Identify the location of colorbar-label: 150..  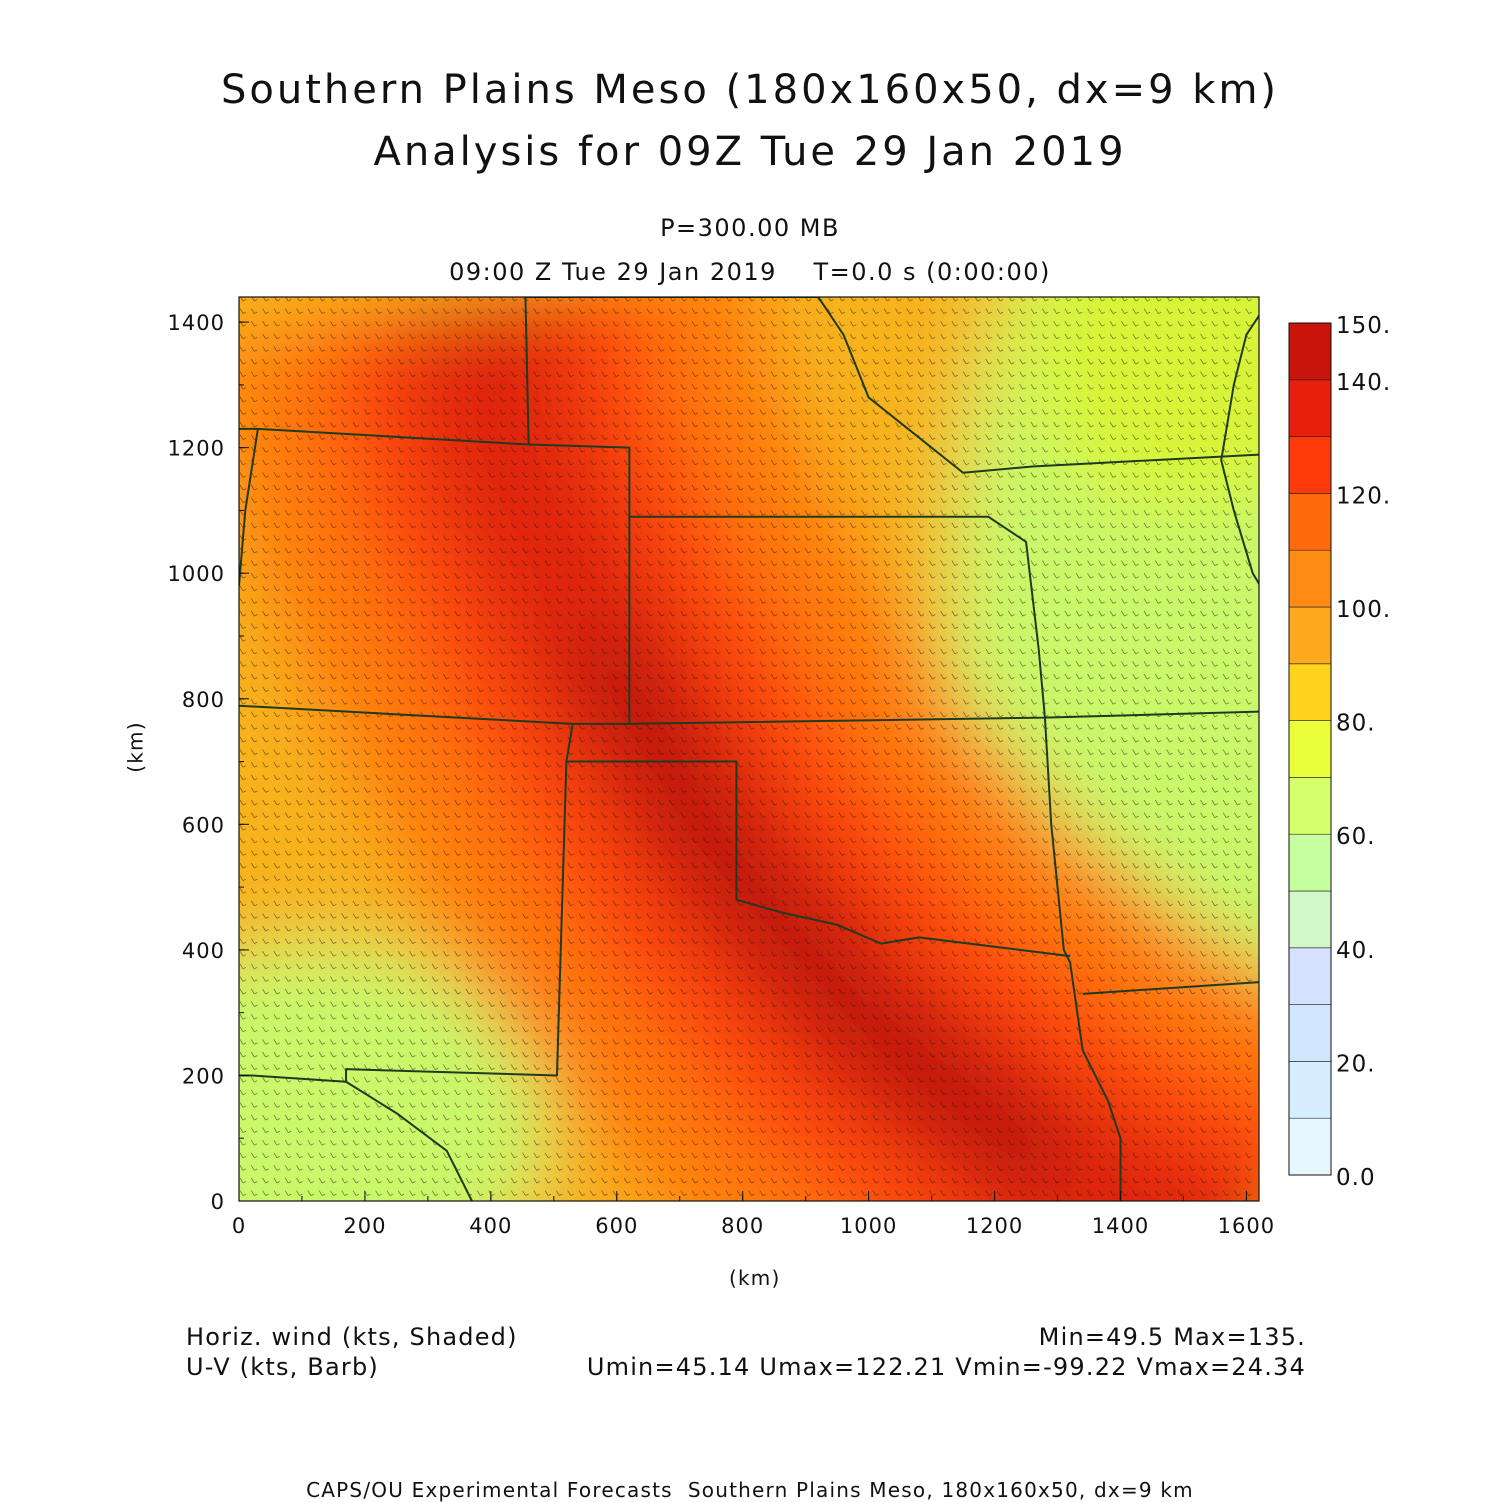
(1363, 326).